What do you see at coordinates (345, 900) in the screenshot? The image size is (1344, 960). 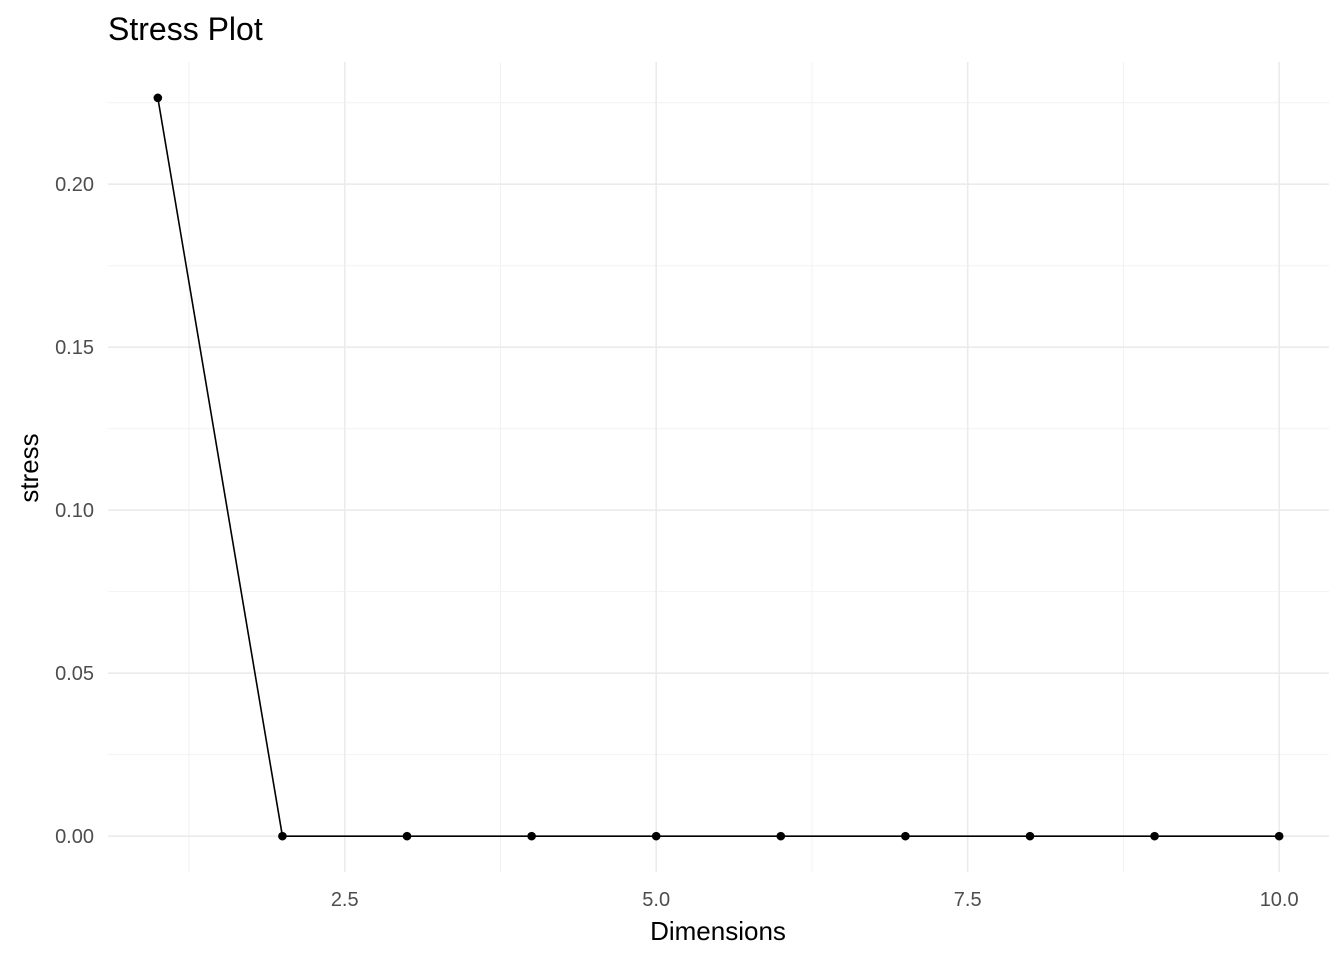 I see `x-tick-label: 2.5` at bounding box center [345, 900].